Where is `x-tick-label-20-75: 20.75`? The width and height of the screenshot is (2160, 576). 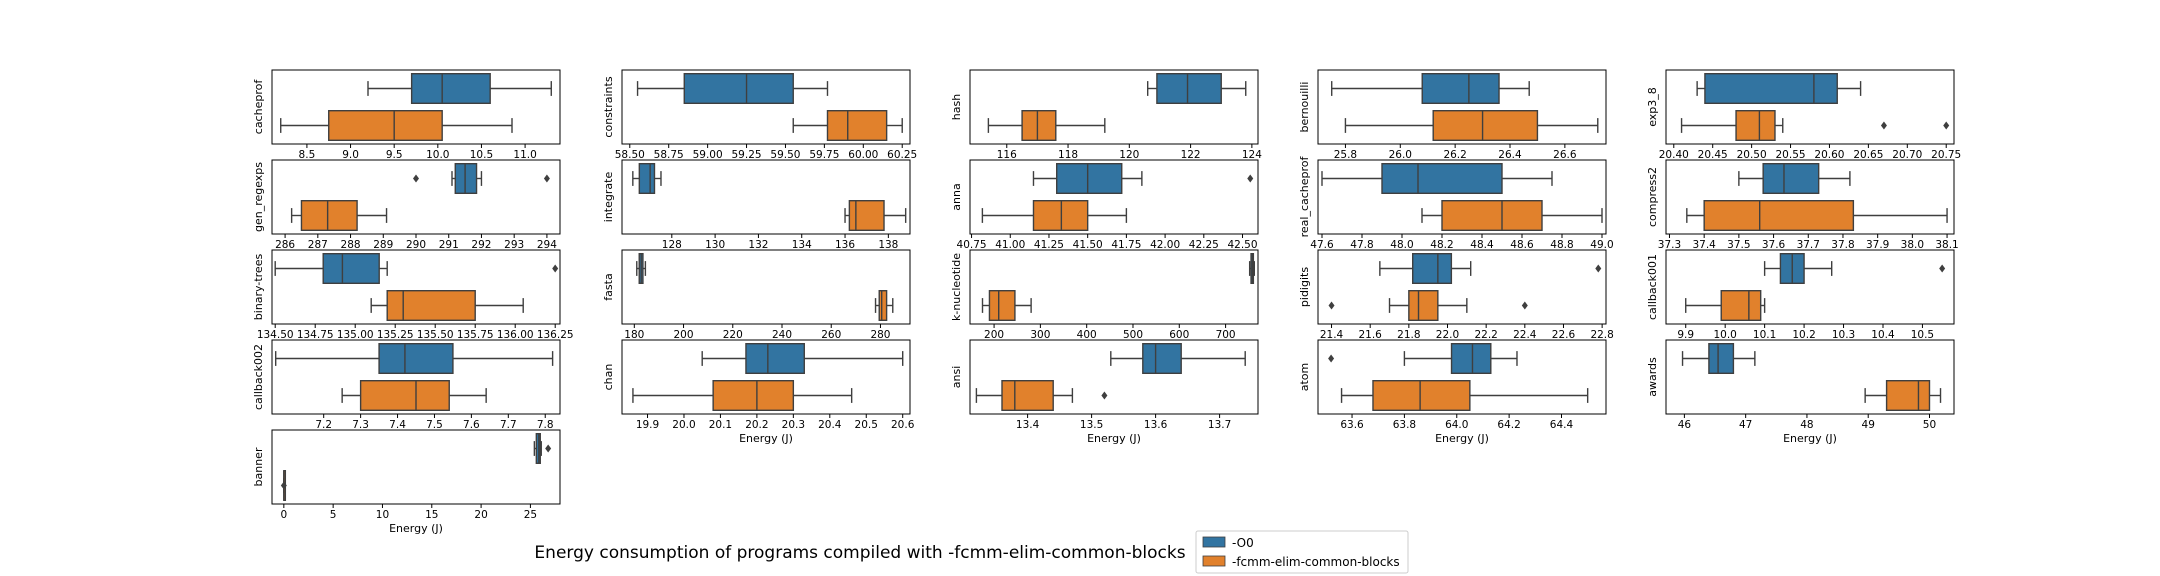
x-tick-label-20-75: 20.75 is located at coordinates (1946, 155).